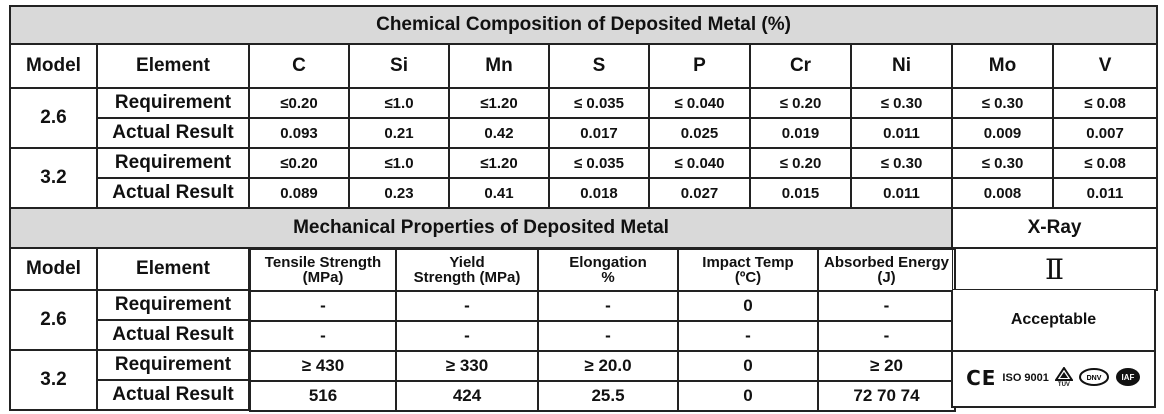 Image resolution: width=1164 pixels, height=414 pixels. Describe the element at coordinates (608, 366) in the screenshot. I see `cell: ≥ 20.0` at that location.